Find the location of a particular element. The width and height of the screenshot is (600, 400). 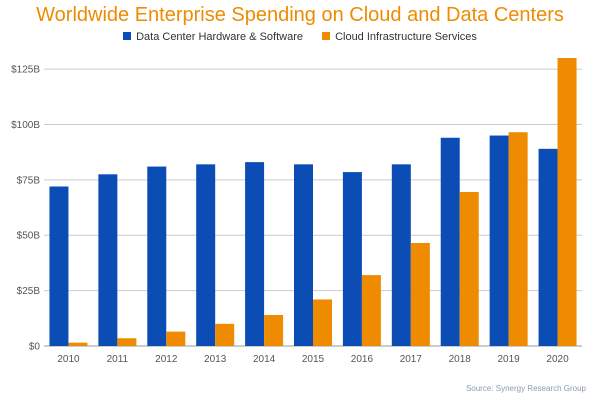

x-tick-label: 2018 is located at coordinates (460, 359).